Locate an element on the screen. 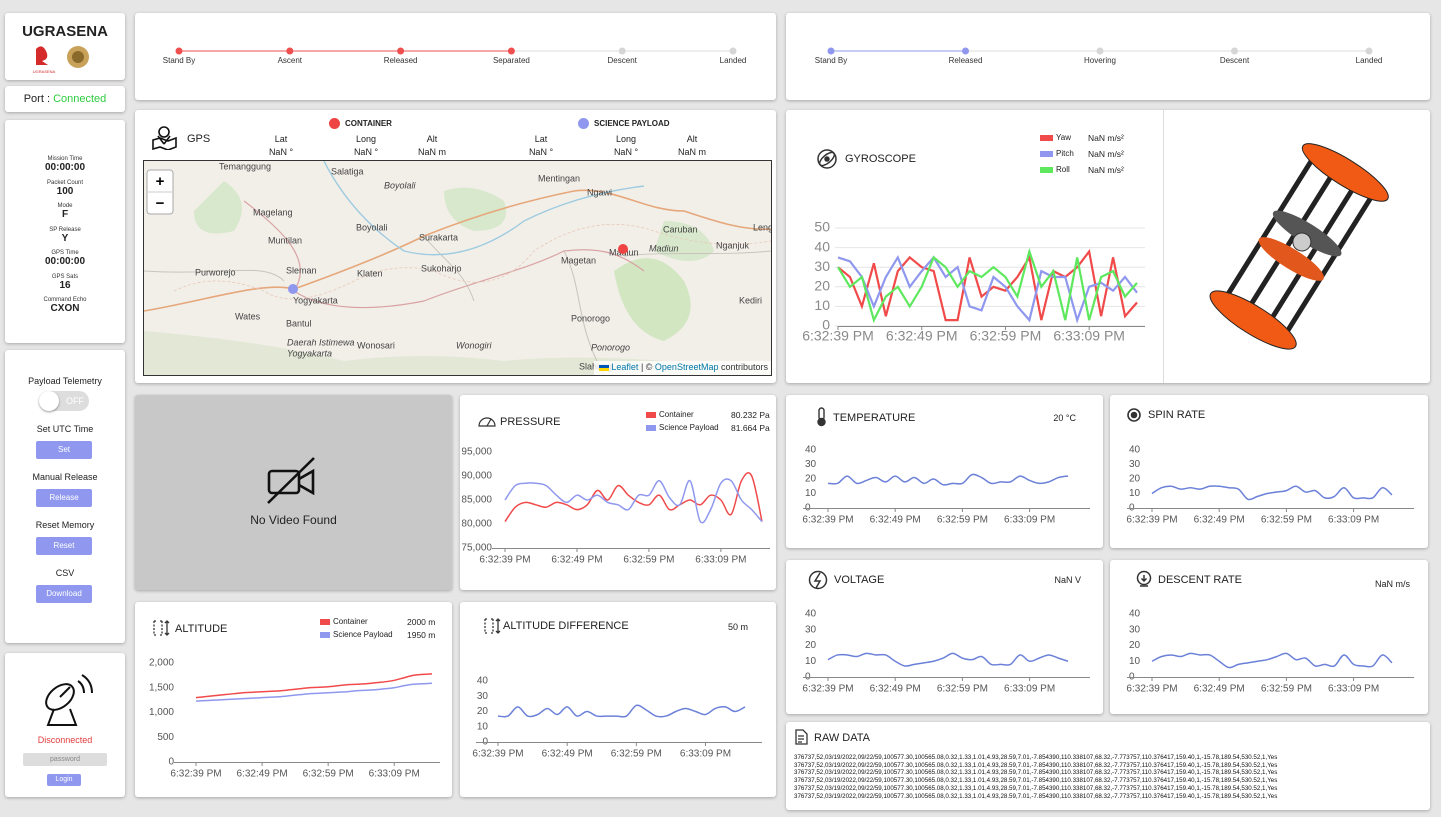  stage-label: Stand By is located at coordinates (179, 60).